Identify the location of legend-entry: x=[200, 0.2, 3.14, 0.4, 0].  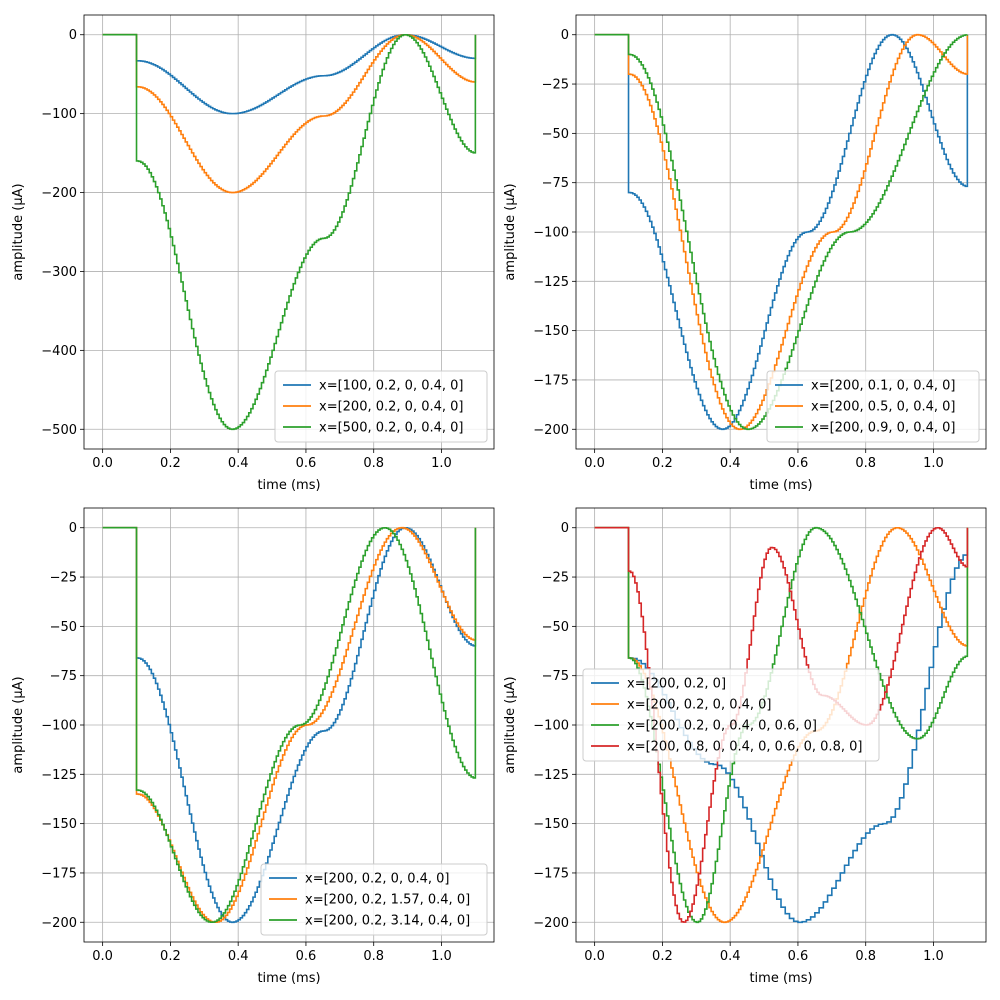
(387, 921).